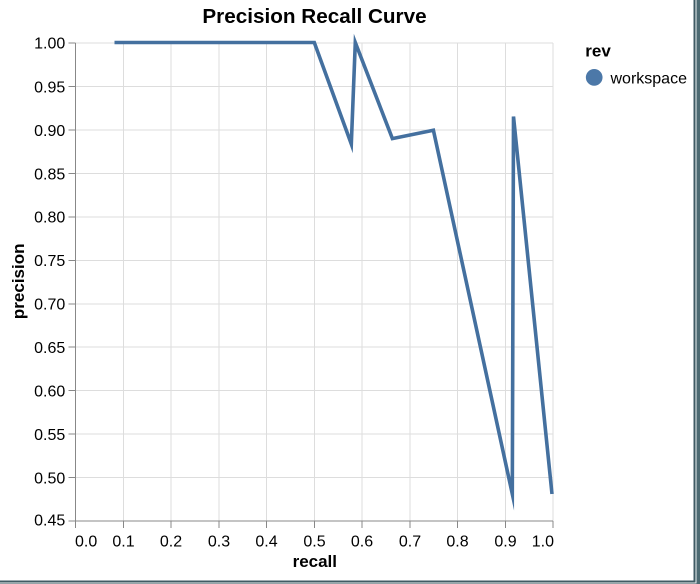  What do you see at coordinates (171, 541) in the screenshot?
I see `svg-text: 0.2` at bounding box center [171, 541].